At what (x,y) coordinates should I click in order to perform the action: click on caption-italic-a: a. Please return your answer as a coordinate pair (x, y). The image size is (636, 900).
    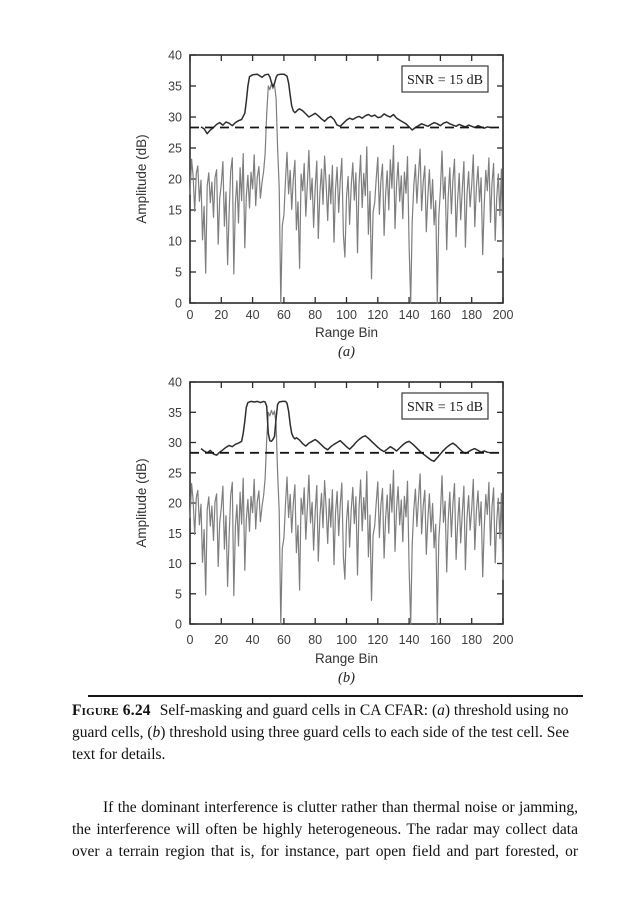
    Looking at the image, I should click on (441, 710).